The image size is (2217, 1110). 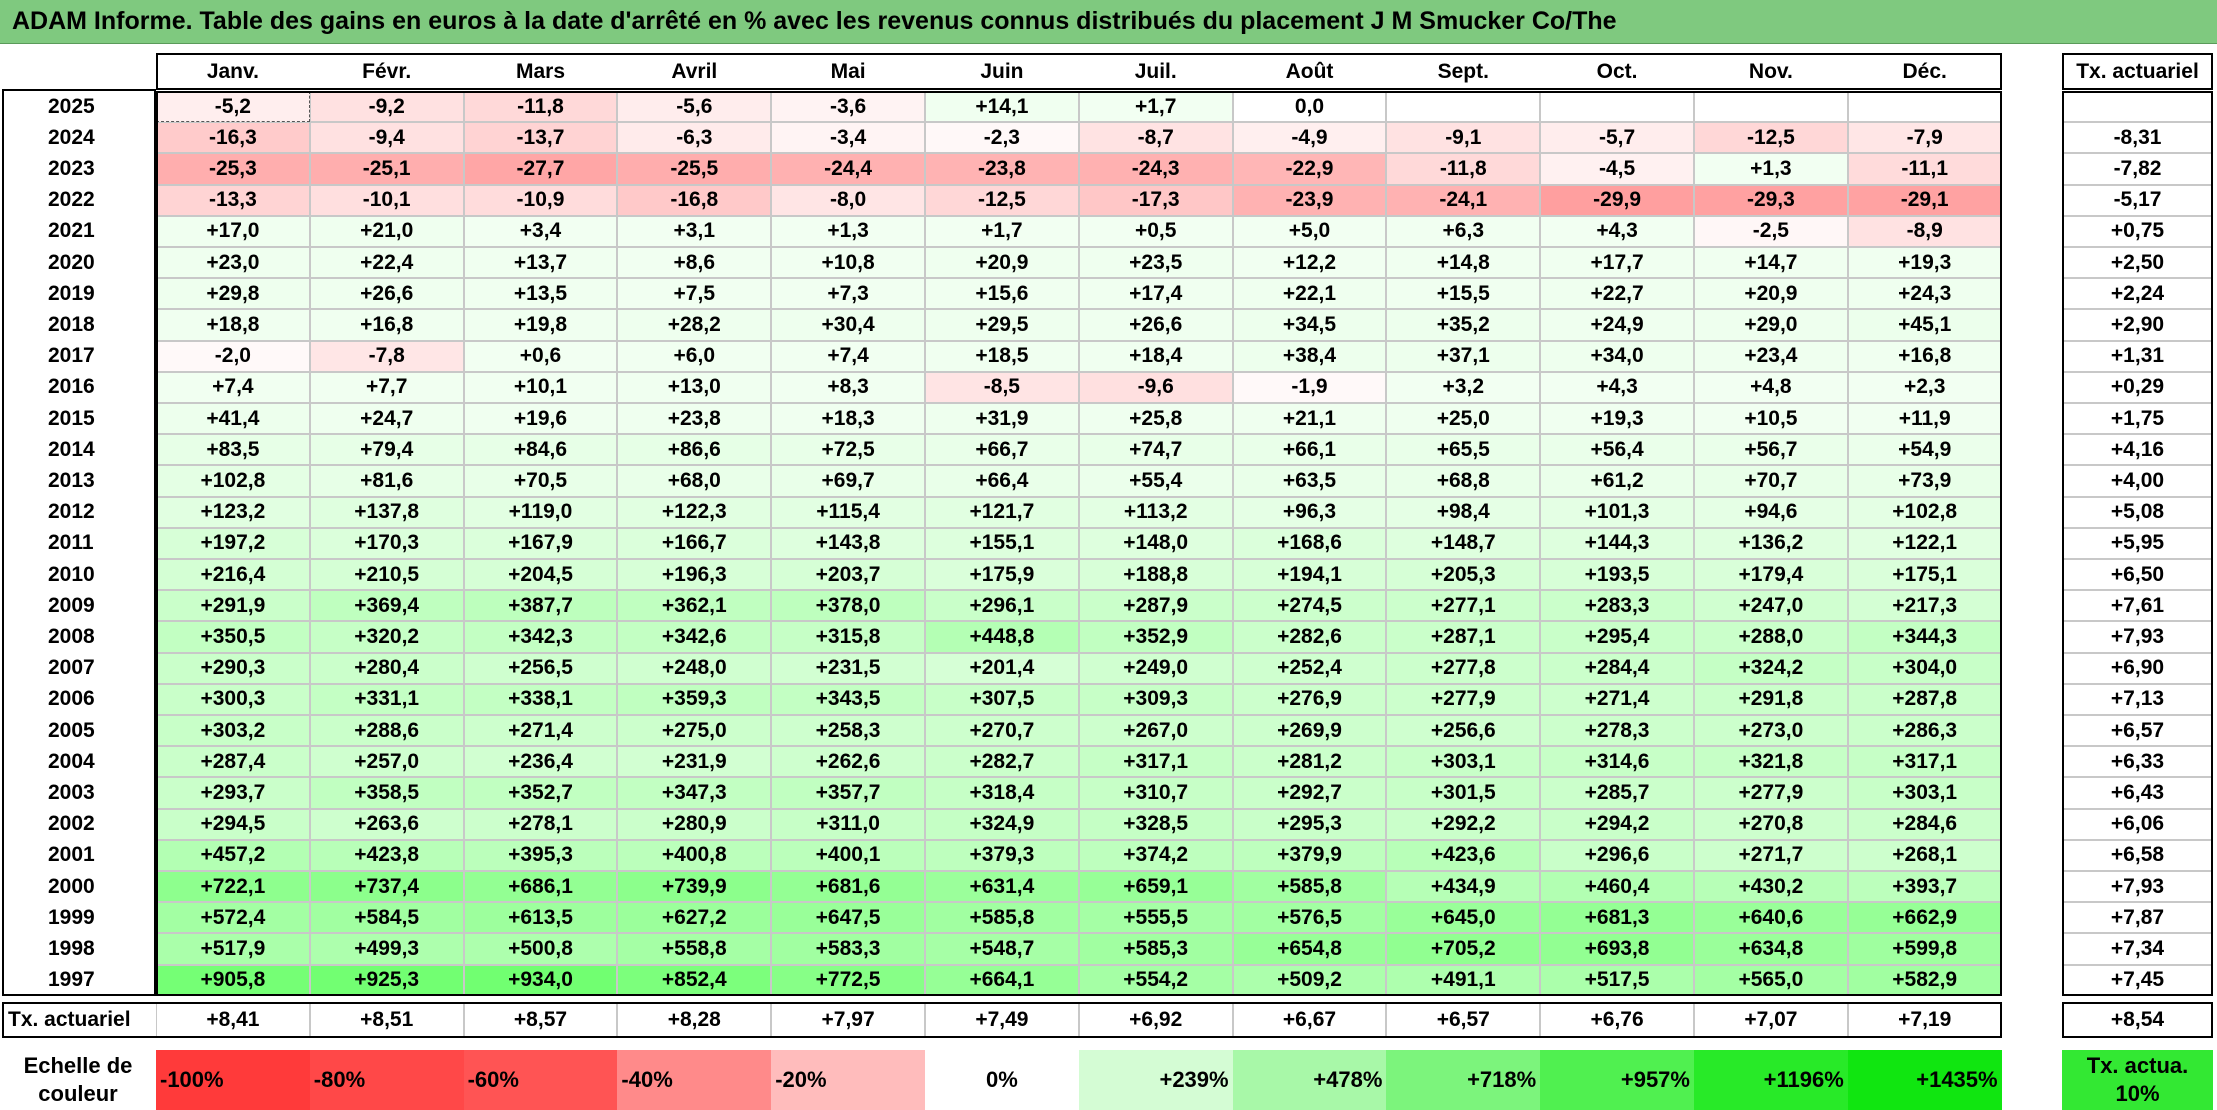 What do you see at coordinates (233, 606) in the screenshot?
I see `heatmap-cell: +291,9` at bounding box center [233, 606].